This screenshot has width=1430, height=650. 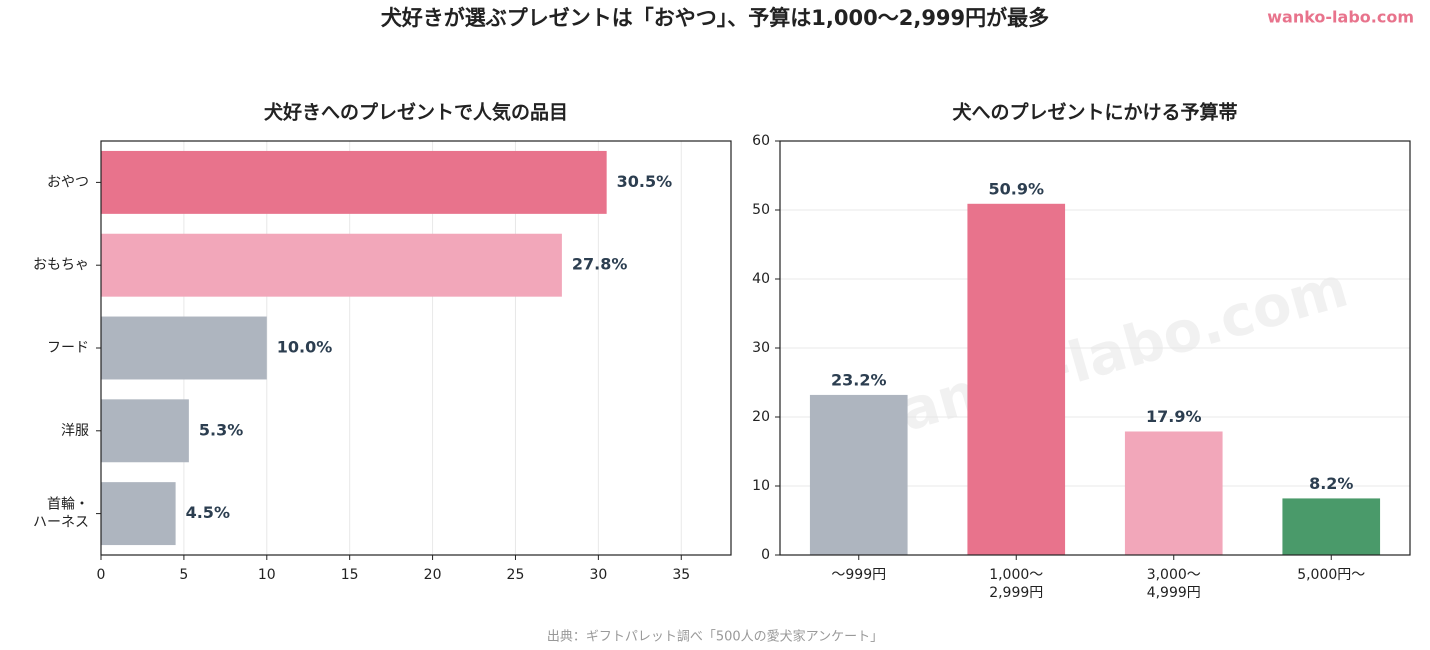 What do you see at coordinates (61, 513) in the screenshot?
I see `y-tick-label: 首輪・ハーネス` at bounding box center [61, 513].